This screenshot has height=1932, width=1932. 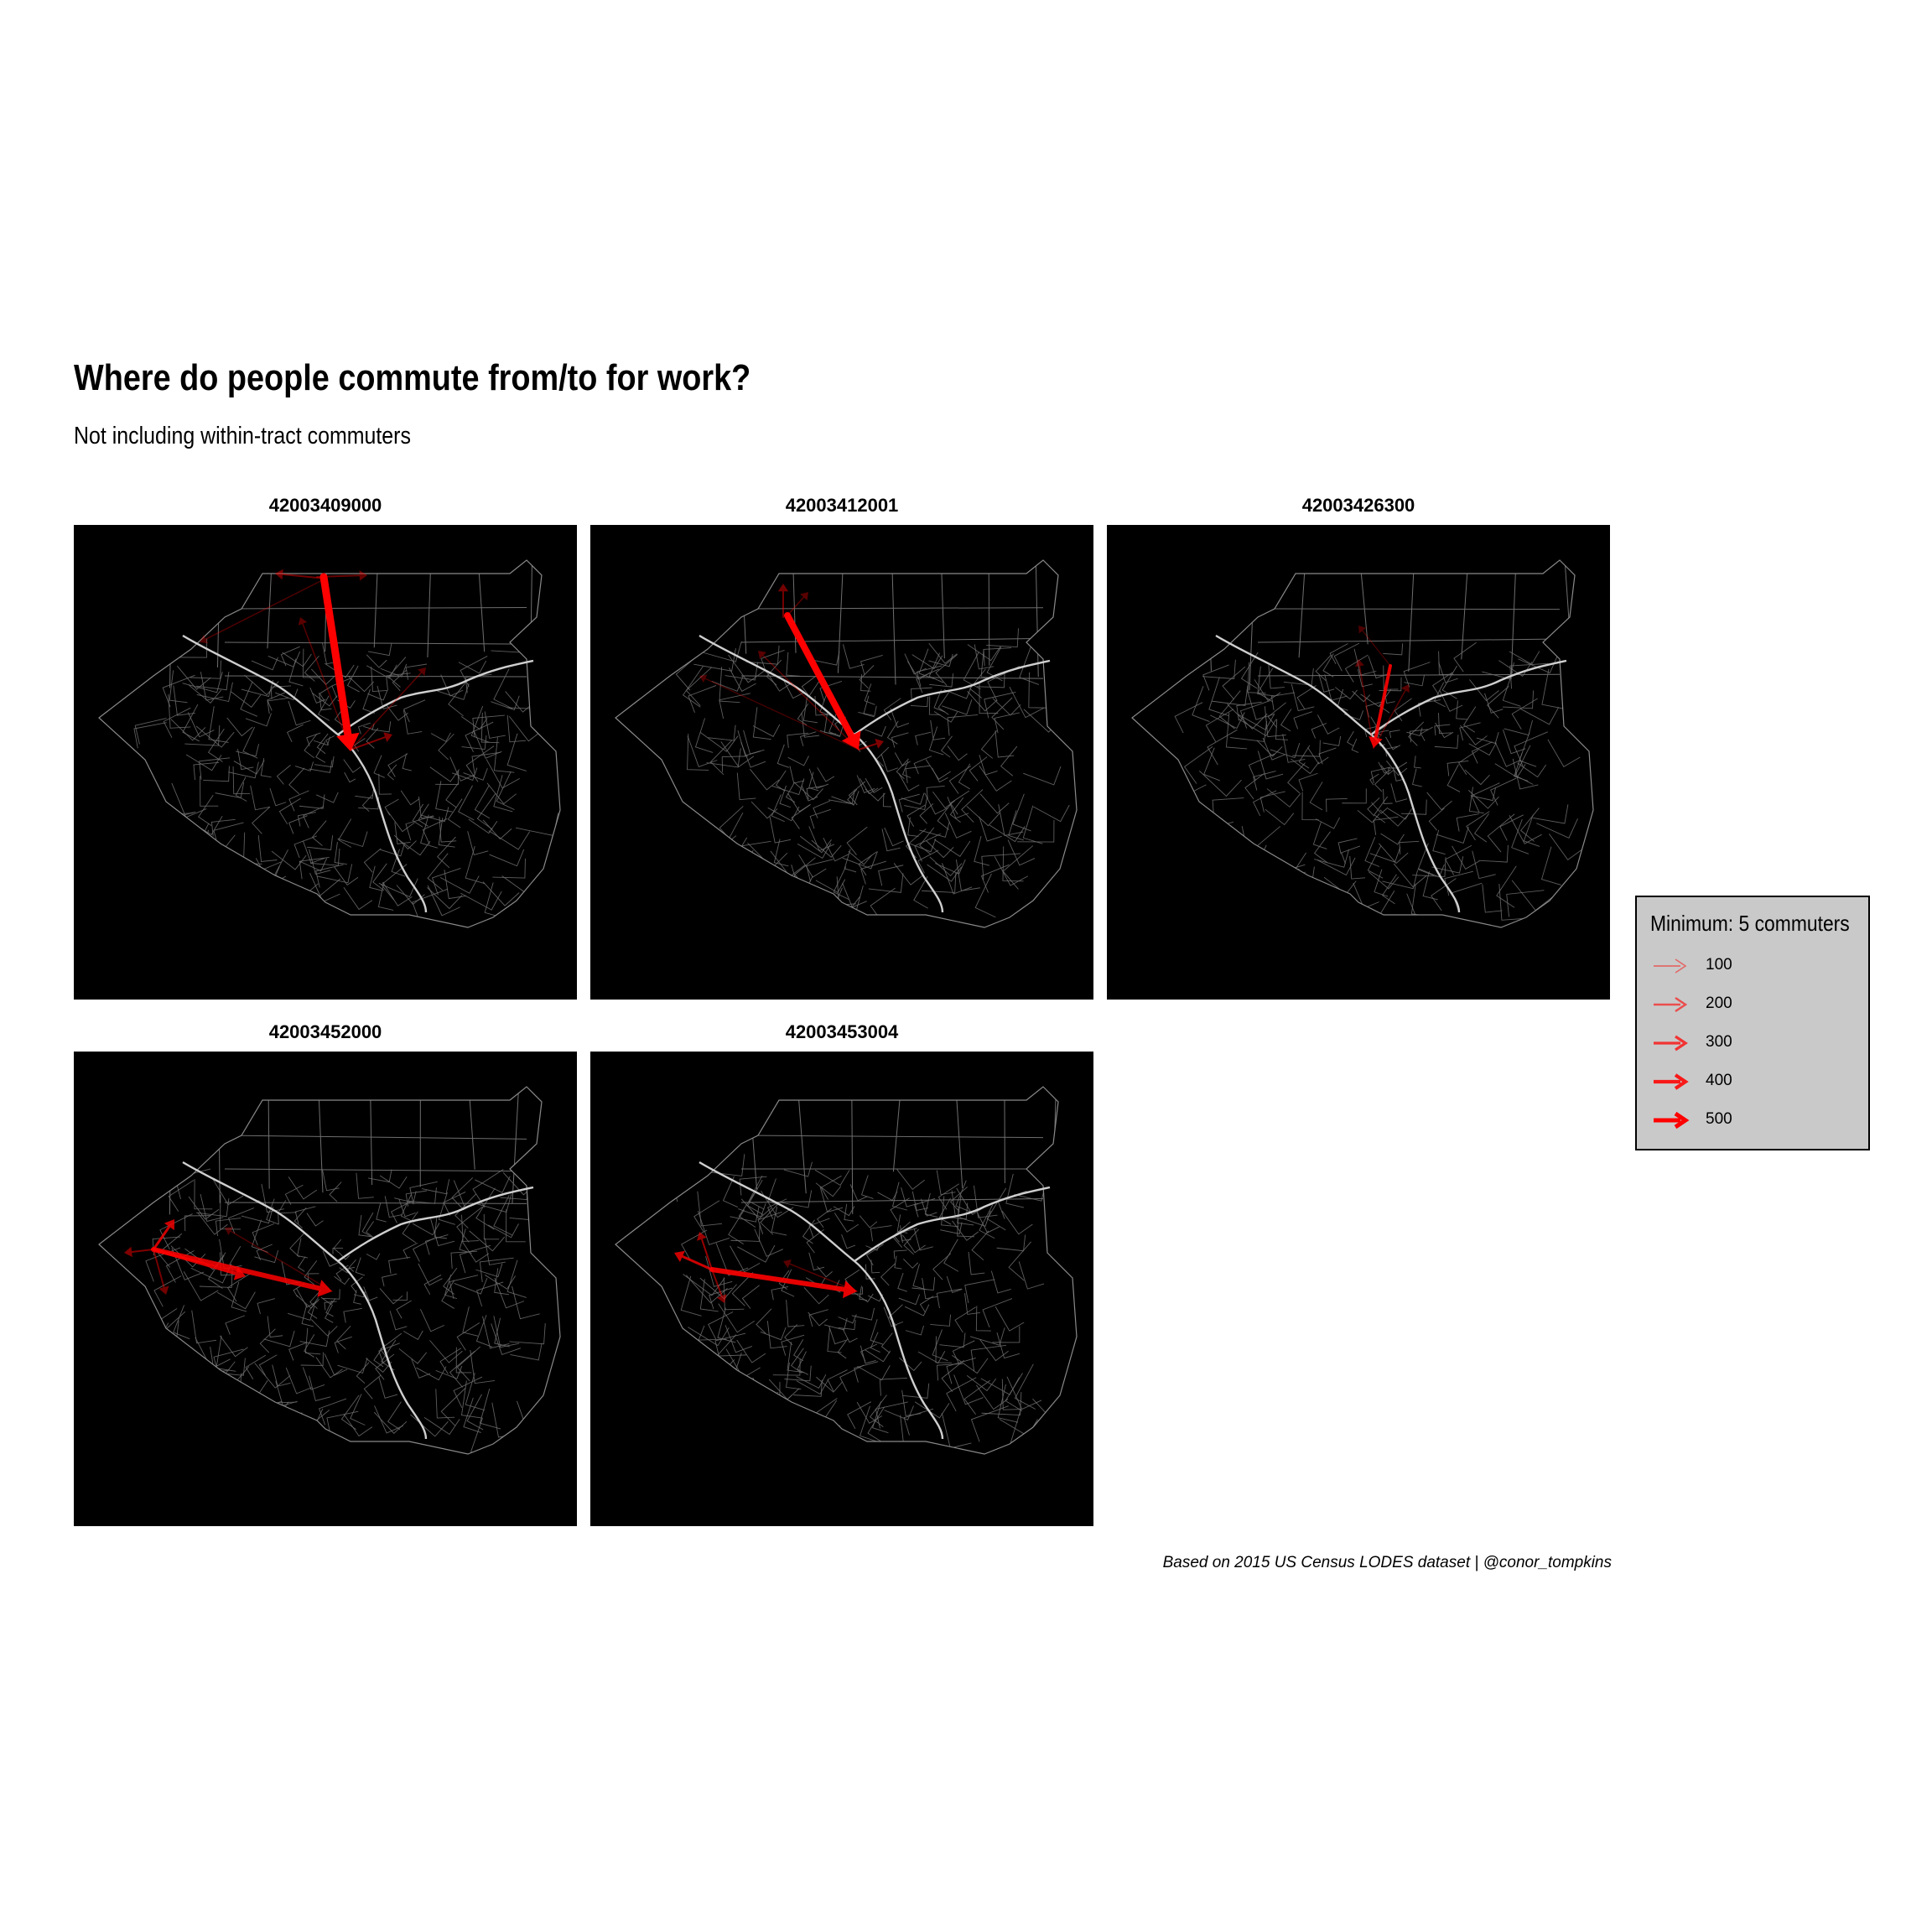 What do you see at coordinates (1719, 965) in the screenshot?
I see `legend-label: 100` at bounding box center [1719, 965].